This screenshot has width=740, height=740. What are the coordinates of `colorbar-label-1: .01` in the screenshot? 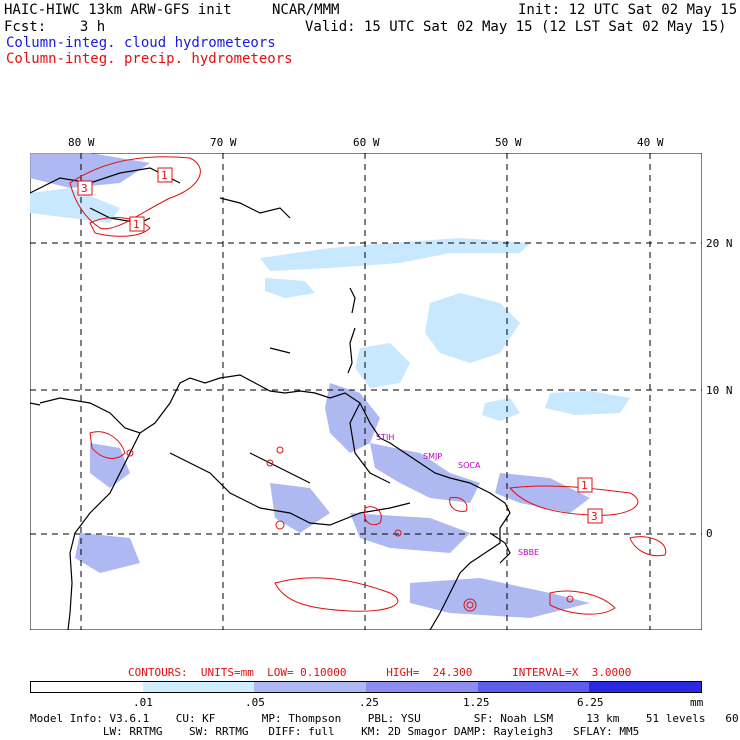 It's located at (143, 702).